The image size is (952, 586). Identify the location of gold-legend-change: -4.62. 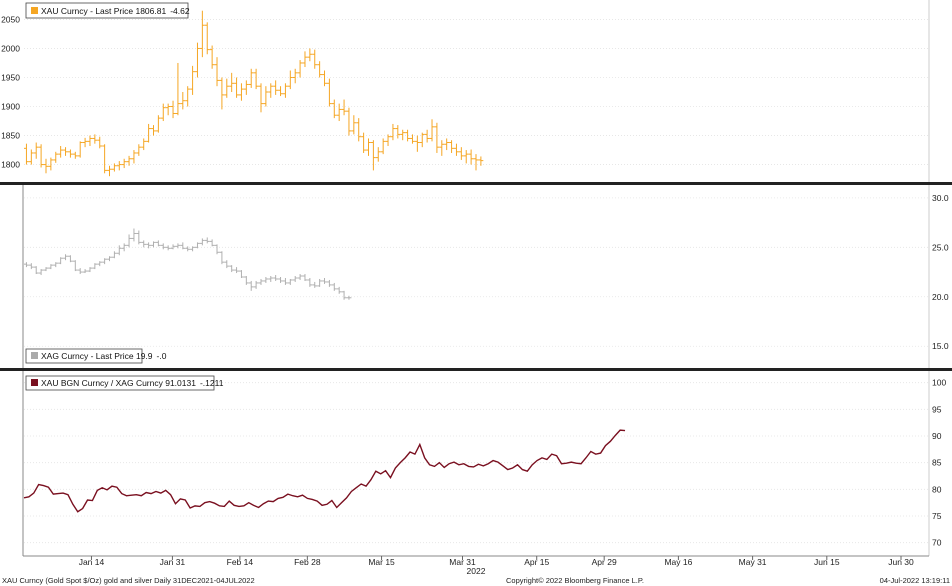
(180, 11).